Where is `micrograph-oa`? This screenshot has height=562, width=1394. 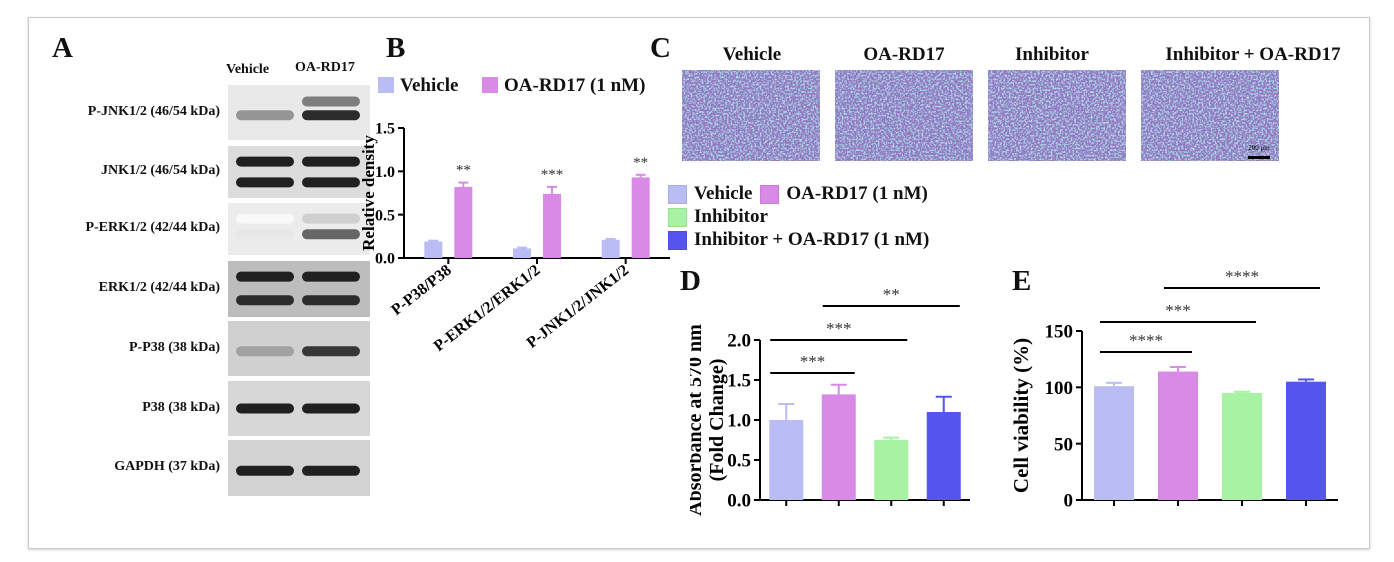 micrograph-oa is located at coordinates (904, 115).